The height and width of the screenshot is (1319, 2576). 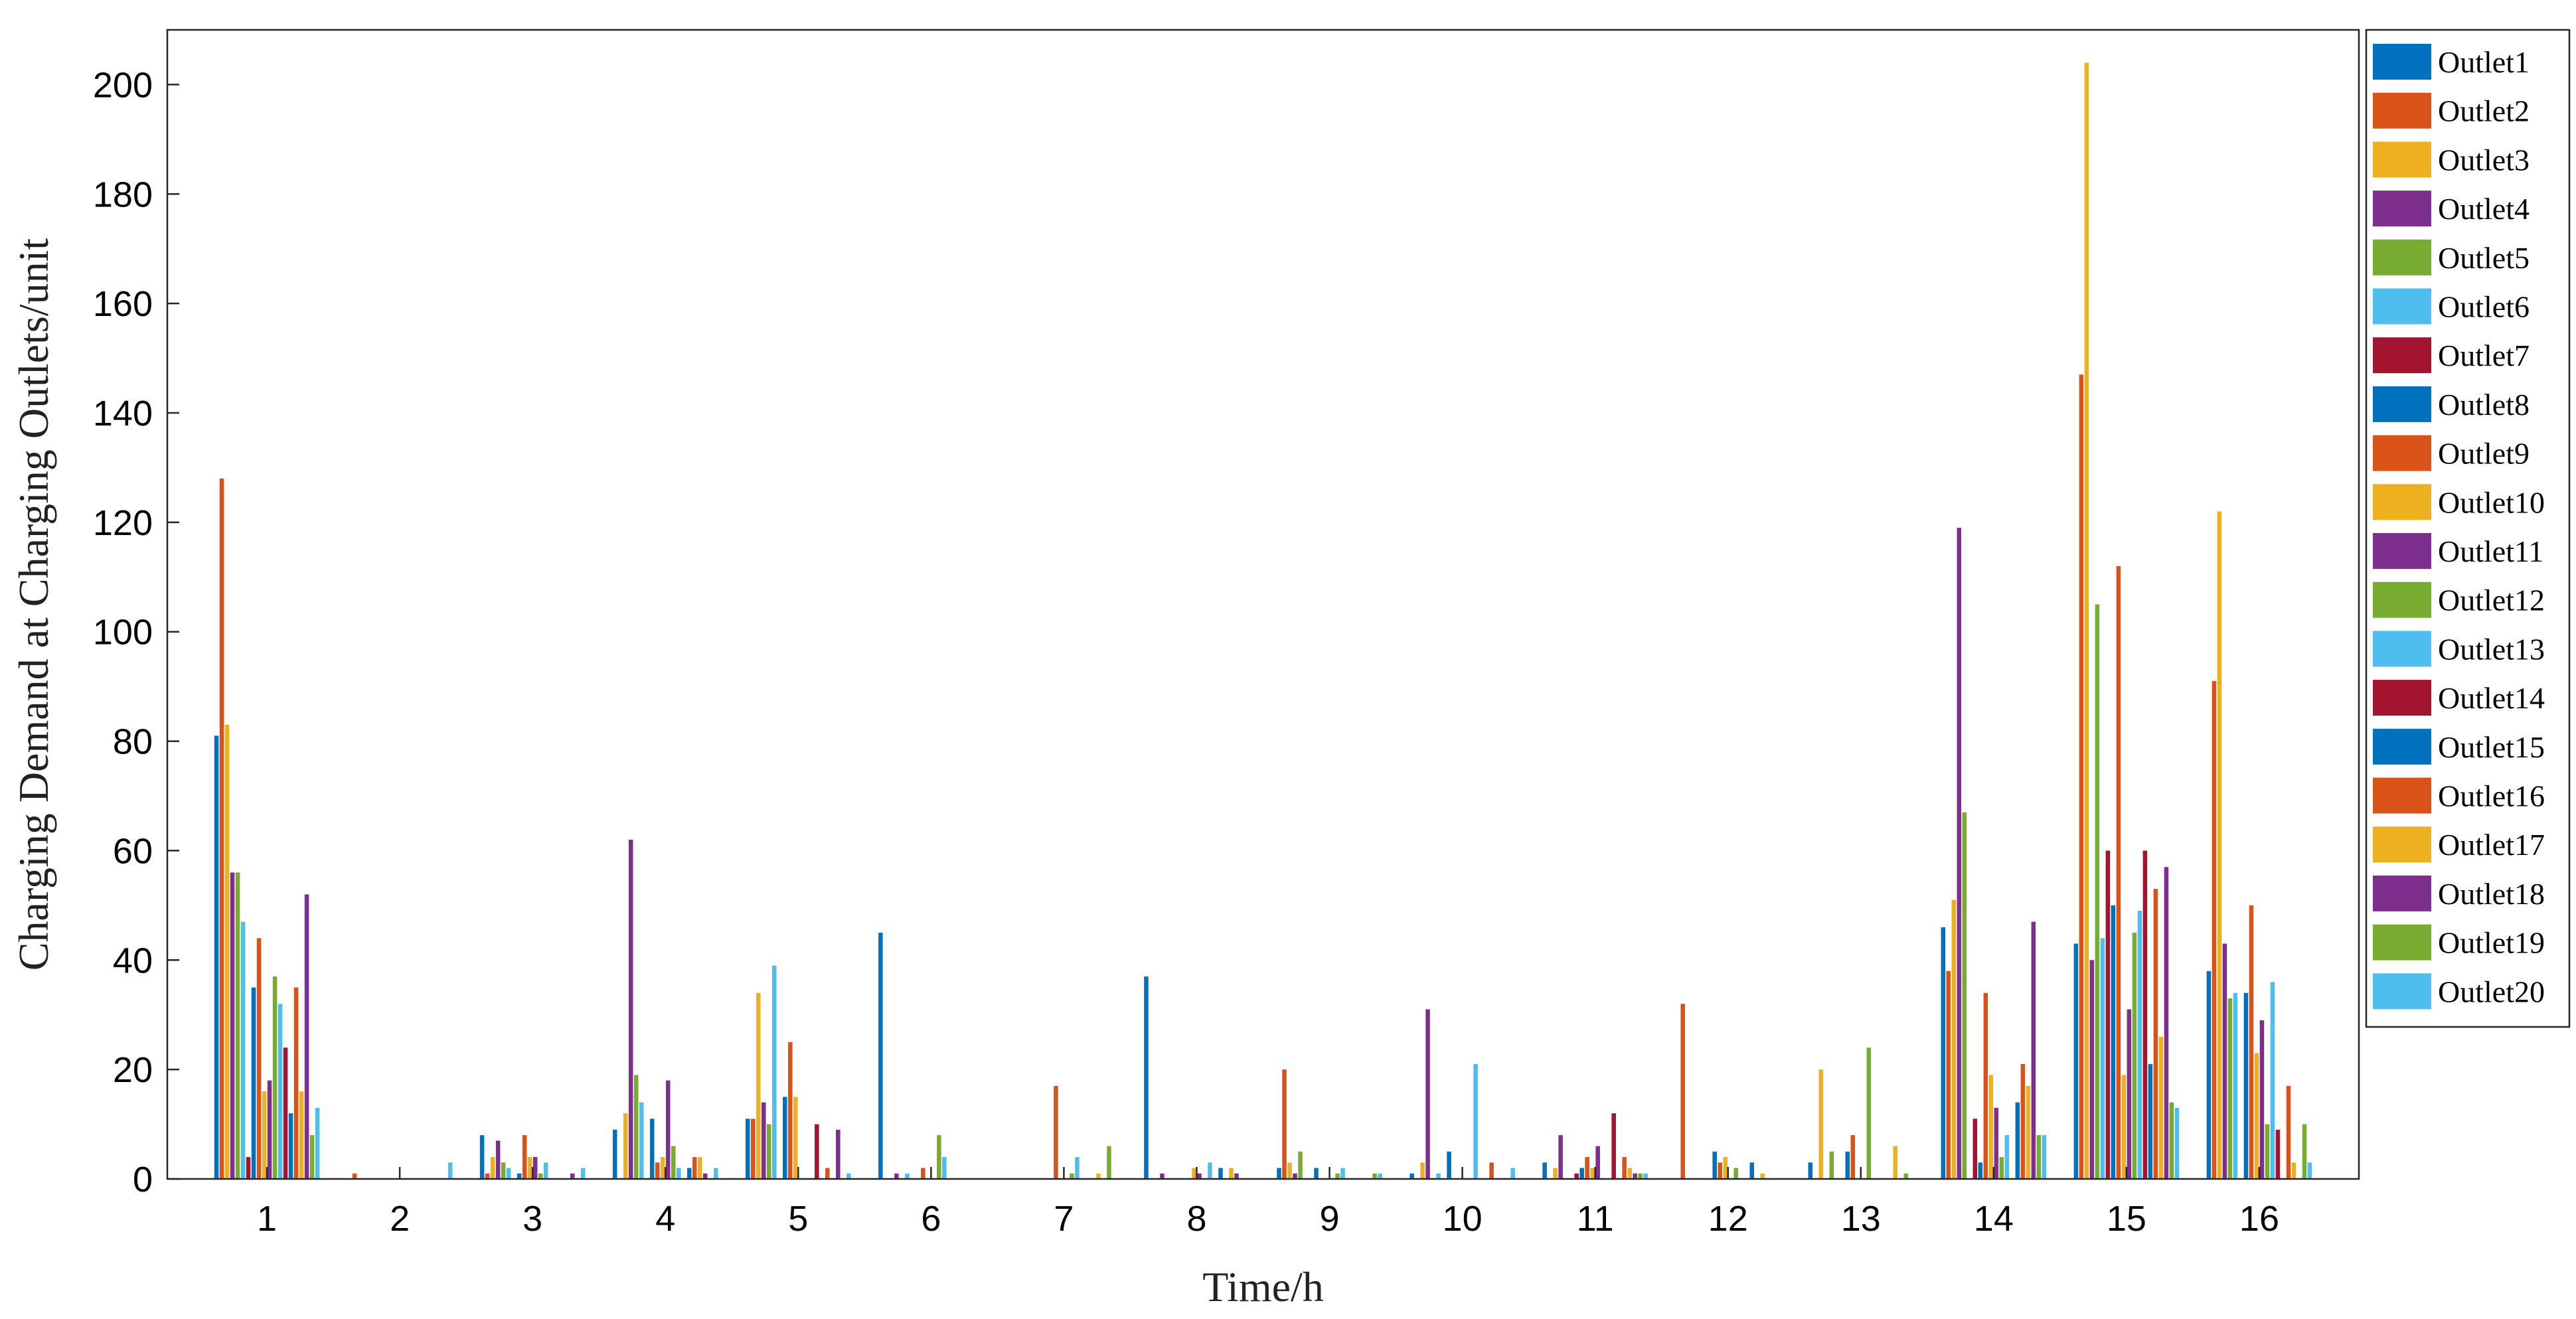 What do you see at coordinates (939, 1157) in the screenshot?
I see `bar-outlet12-t6` at bounding box center [939, 1157].